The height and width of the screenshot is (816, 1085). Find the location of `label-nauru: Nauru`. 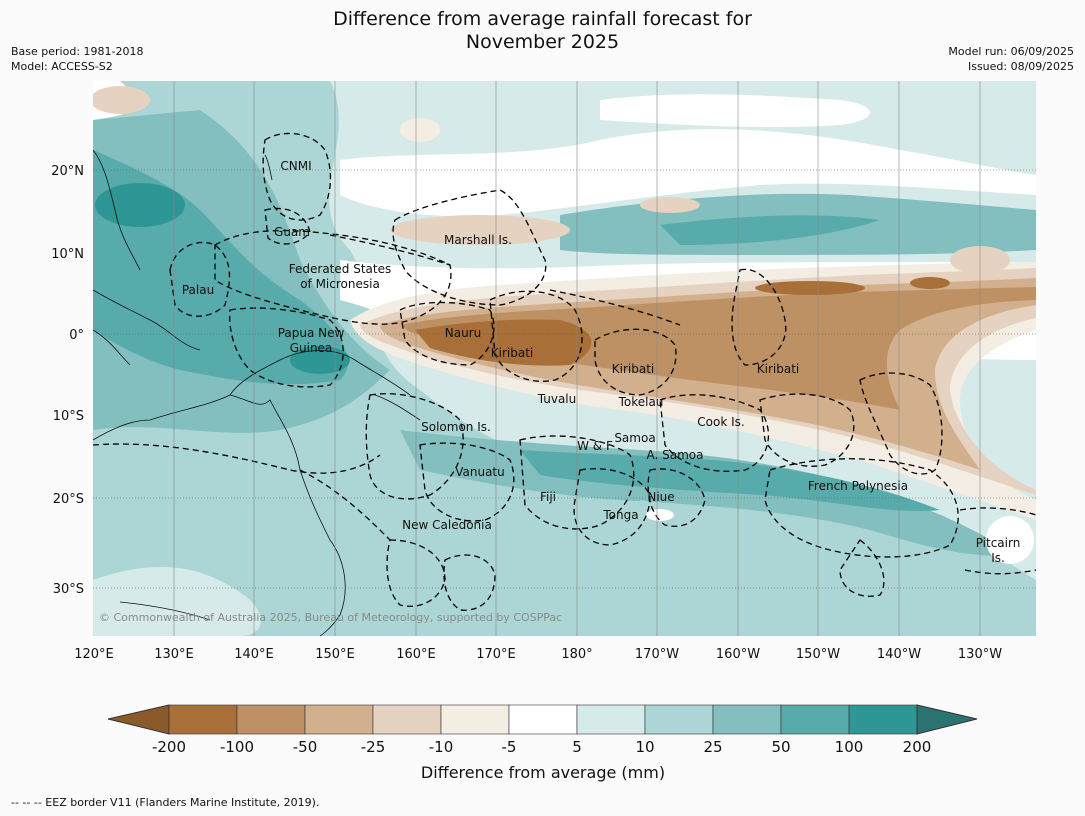

label-nauru: Nauru is located at coordinates (463, 333).